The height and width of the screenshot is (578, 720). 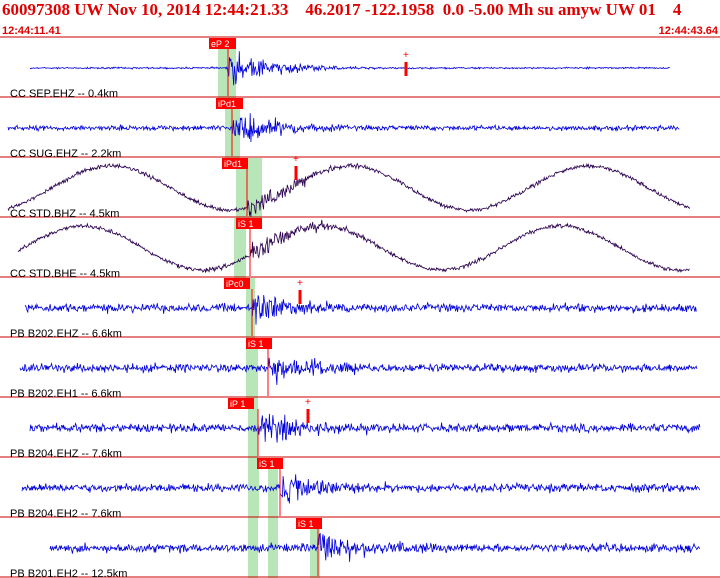 I want to click on phase-pick-label: eP 2, so click(x=220, y=44).